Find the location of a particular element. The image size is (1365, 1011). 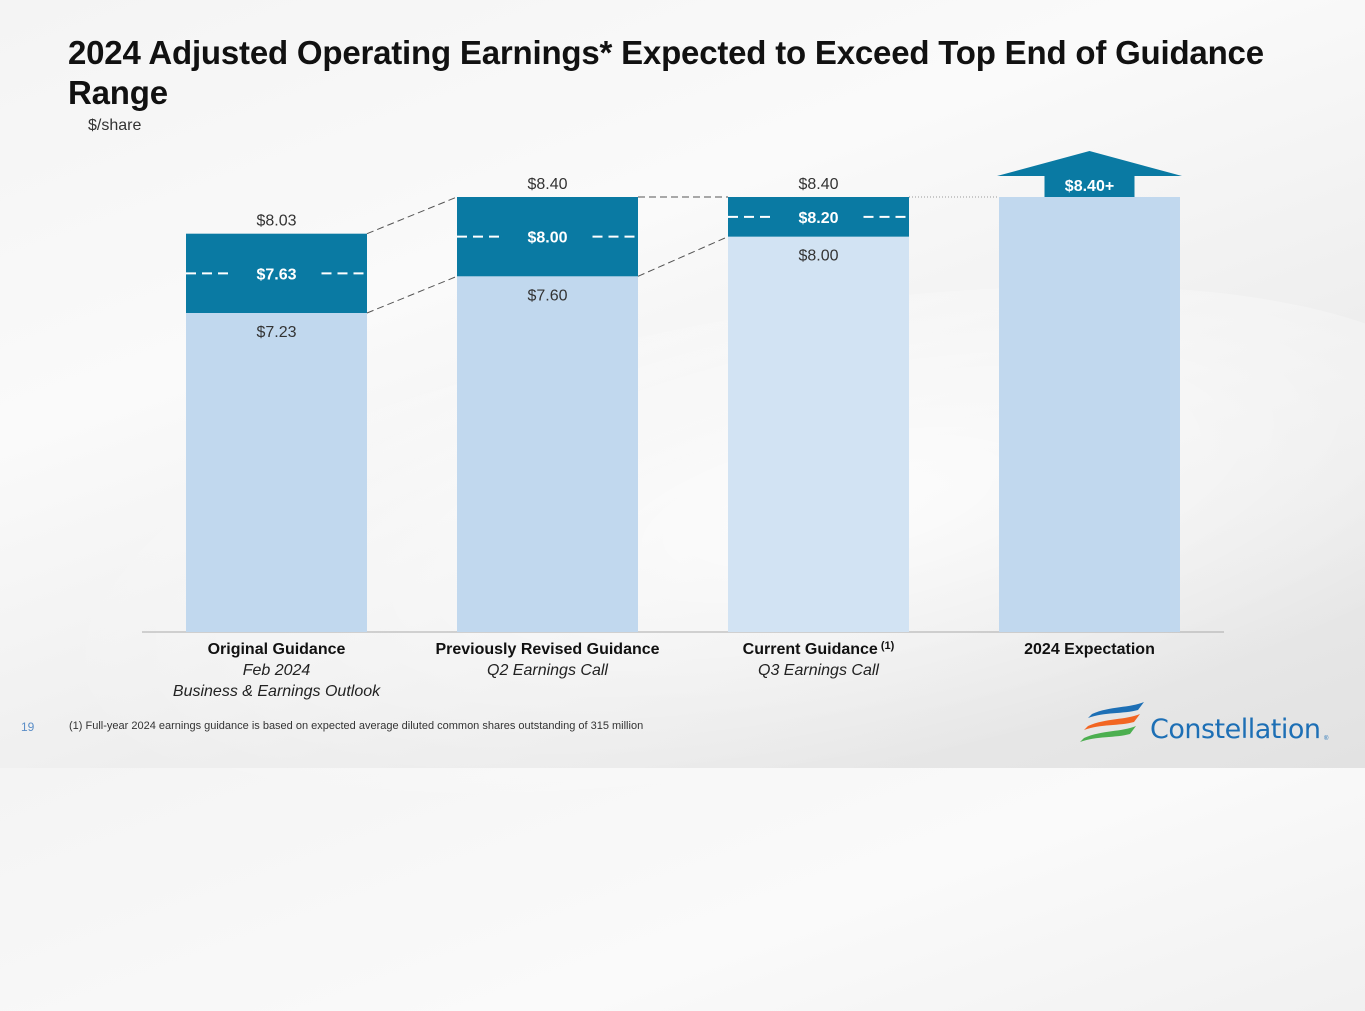

up-arrow-icon is located at coordinates (1089, 174).